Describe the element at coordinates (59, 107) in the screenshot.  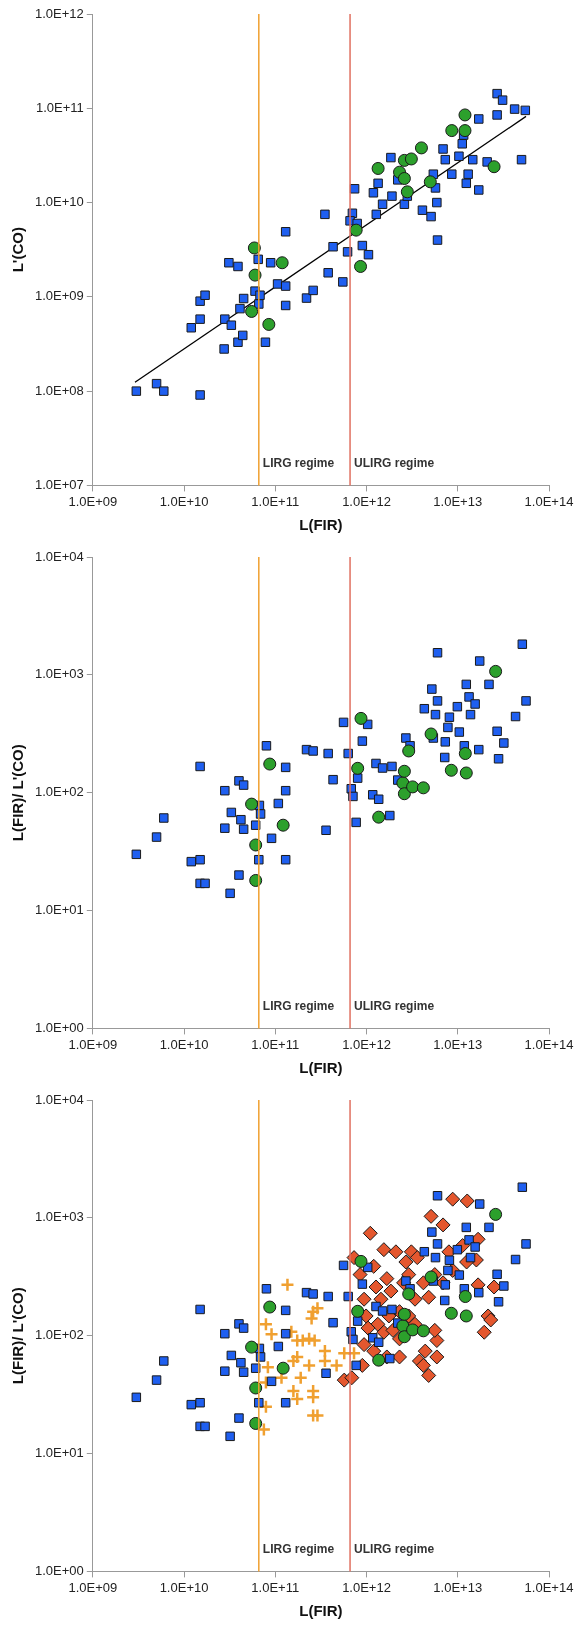
I see `y-tick-label: 1.0E+11` at that location.